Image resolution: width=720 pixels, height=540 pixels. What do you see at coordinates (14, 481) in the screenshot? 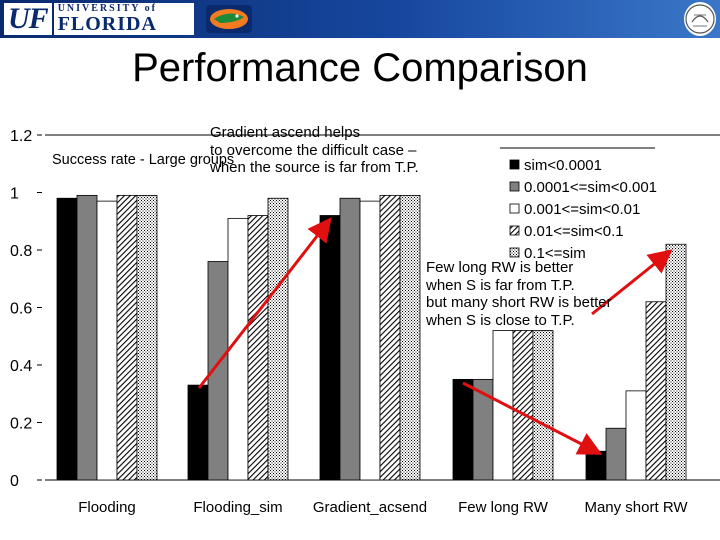
I see `y-tick-label: 0` at bounding box center [14, 481].